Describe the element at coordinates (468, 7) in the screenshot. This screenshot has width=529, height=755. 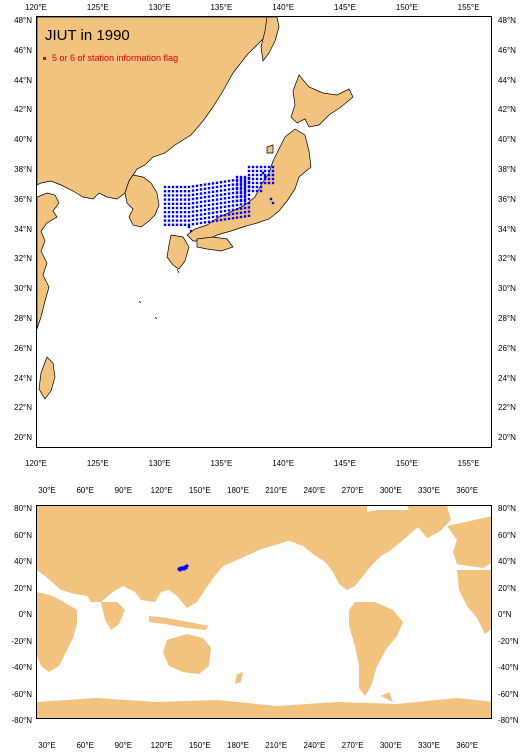
I see `lon-tick-label: 155°E` at that location.